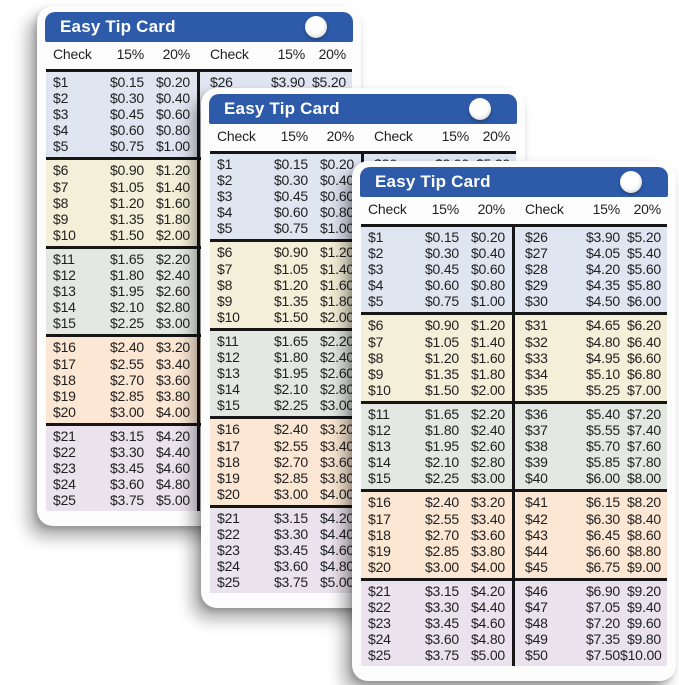 This screenshot has width=679, height=685. What do you see at coordinates (61, 146) in the screenshot?
I see `check-amount: $5` at bounding box center [61, 146].